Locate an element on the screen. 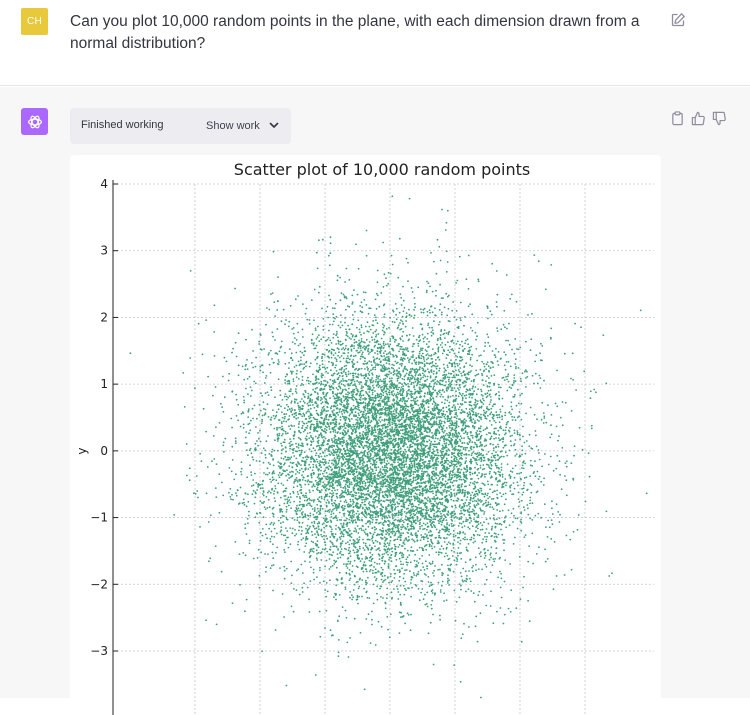  thumbs-down-icon is located at coordinates (719, 118).